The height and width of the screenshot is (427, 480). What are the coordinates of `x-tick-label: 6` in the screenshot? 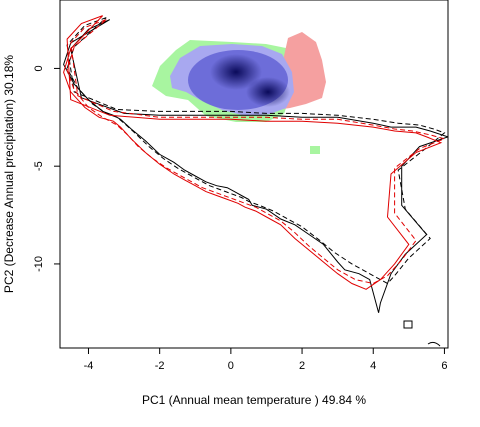 It's located at (444, 366).